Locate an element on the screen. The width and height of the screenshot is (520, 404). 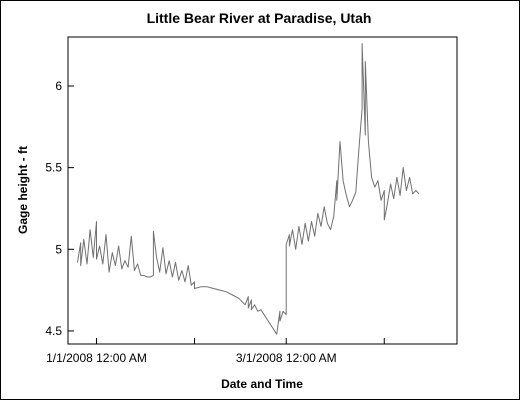
y-tick-label: 6 is located at coordinates (58, 86).